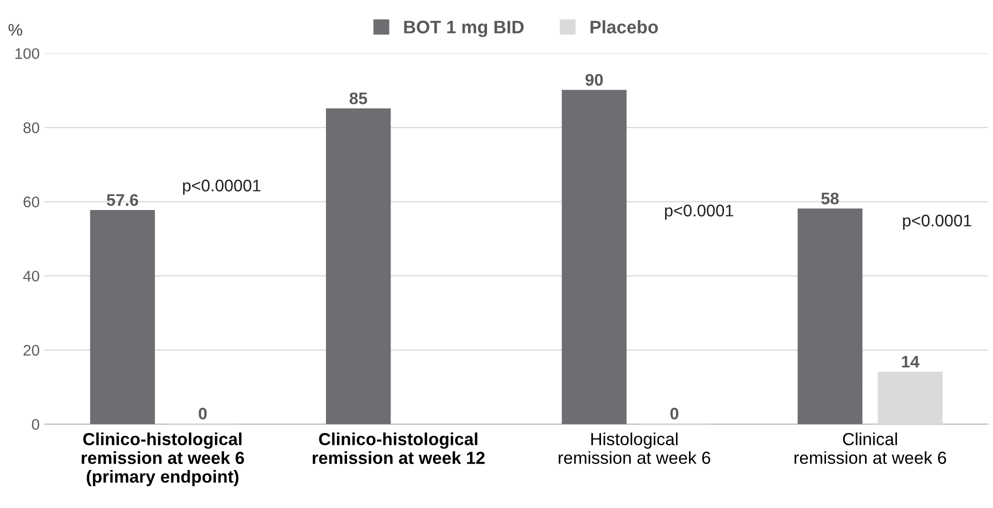 The height and width of the screenshot is (508, 993). I want to click on y-tick-label: 40, so click(31, 276).